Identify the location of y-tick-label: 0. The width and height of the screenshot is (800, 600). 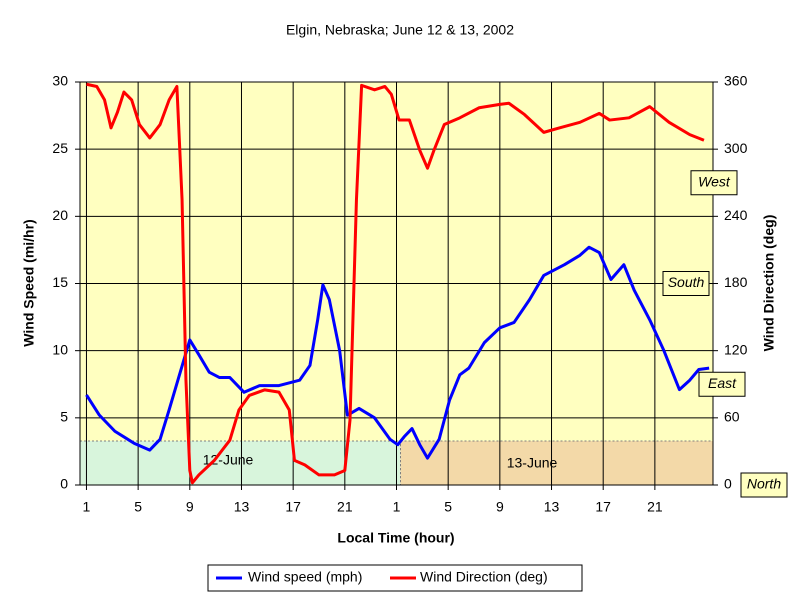
(64, 484).